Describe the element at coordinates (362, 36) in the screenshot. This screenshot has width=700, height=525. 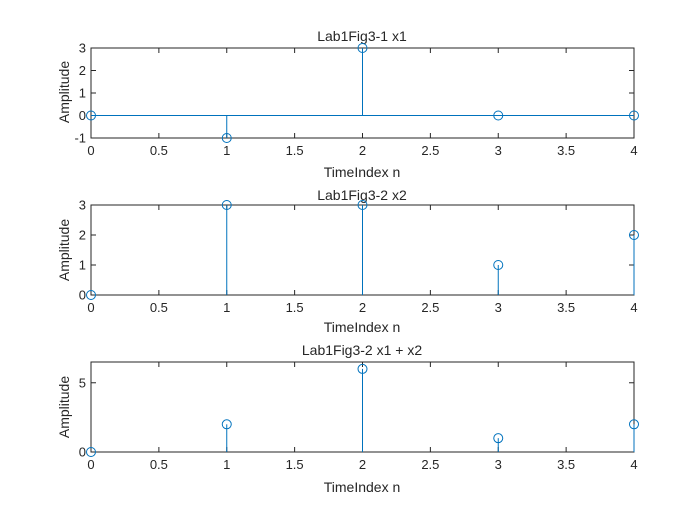
I see `subplot-title: Lab1Fig3-1 x1` at that location.